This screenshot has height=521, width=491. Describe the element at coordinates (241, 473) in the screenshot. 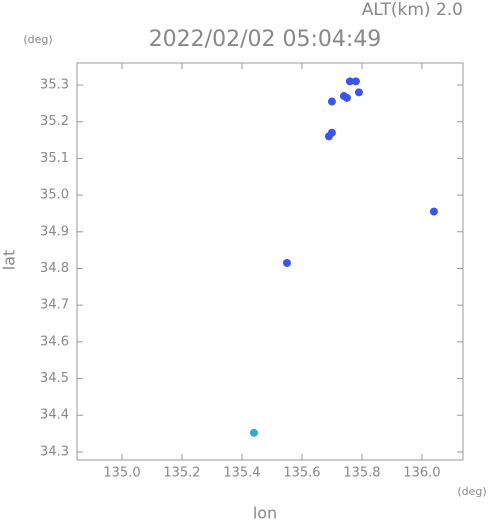

I see `x-tick-label: 135.4` at that location.